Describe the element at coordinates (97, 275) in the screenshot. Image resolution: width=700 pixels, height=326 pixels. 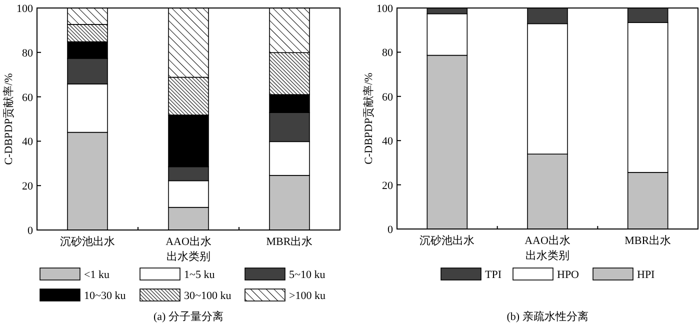
I see `legend-label: <1 ku` at that location.